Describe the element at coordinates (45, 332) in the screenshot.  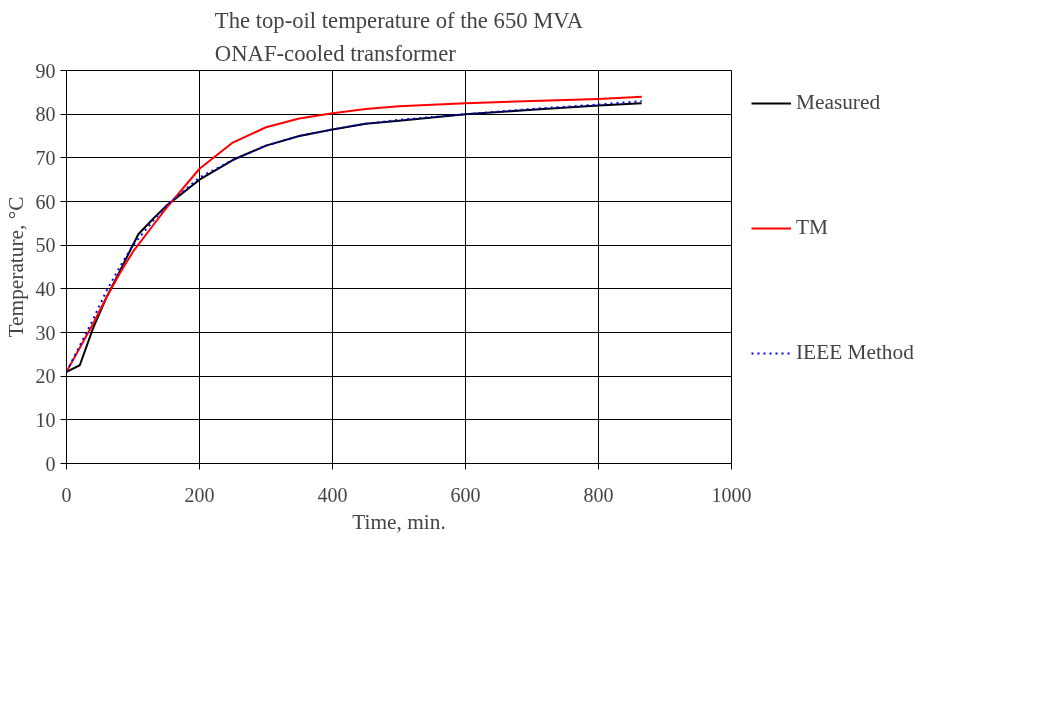
I see `y-tick-label: 30` at that location.